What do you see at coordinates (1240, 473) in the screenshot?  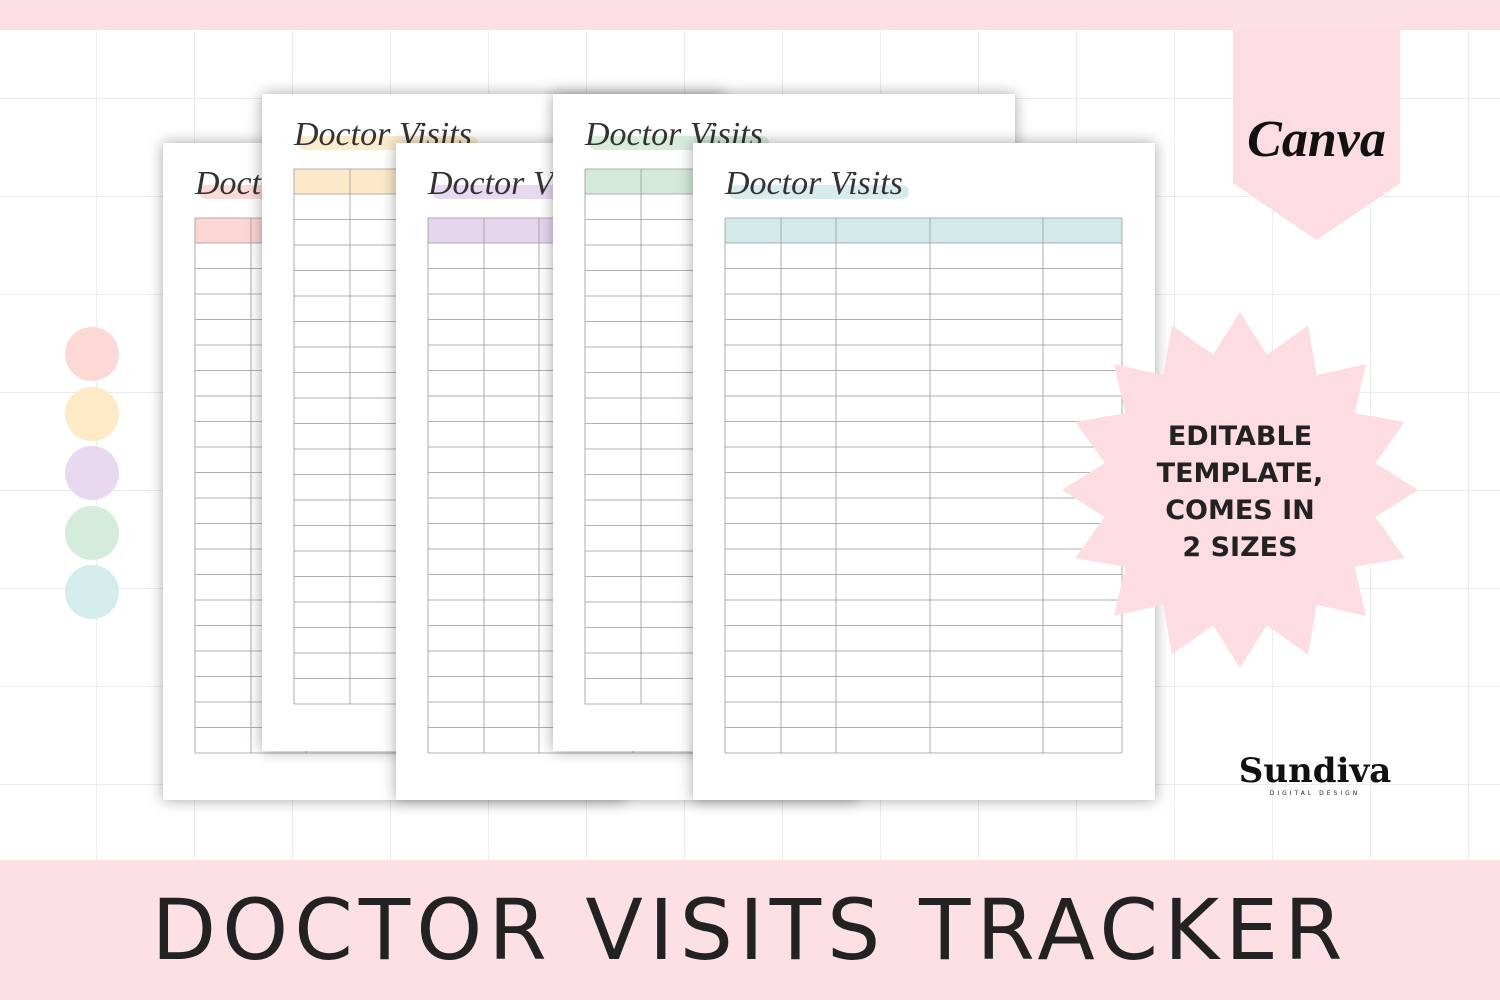 I see `starburst-line: TEMPLATE,` at bounding box center [1240, 473].